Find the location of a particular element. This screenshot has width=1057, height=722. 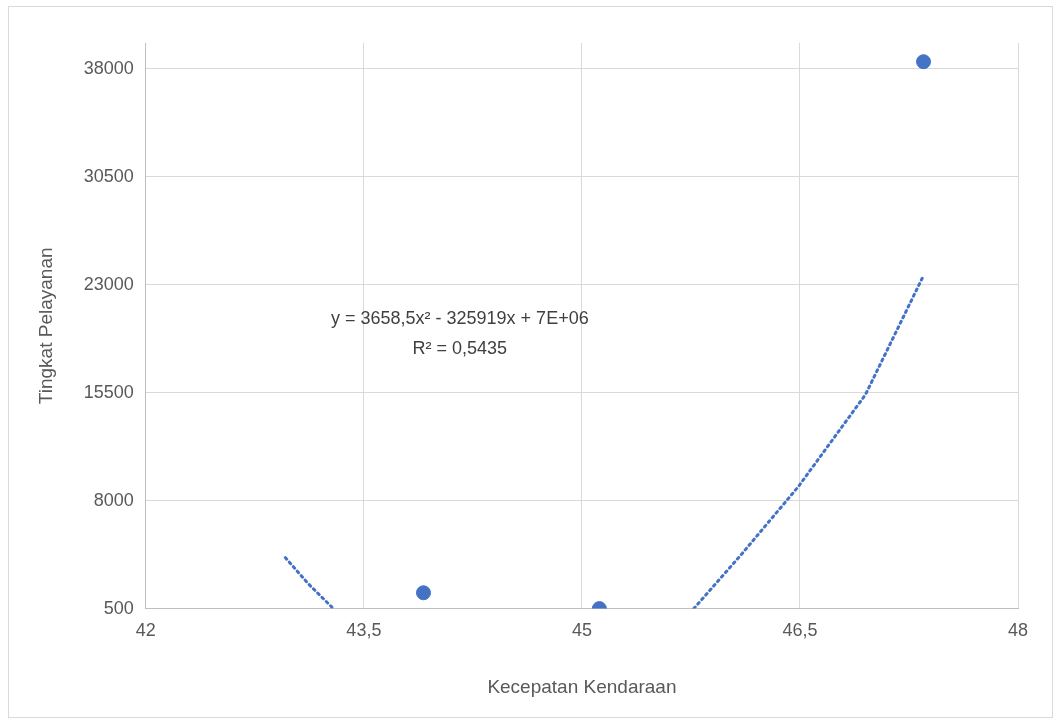

x-tick-label: 46,5 is located at coordinates (800, 630).